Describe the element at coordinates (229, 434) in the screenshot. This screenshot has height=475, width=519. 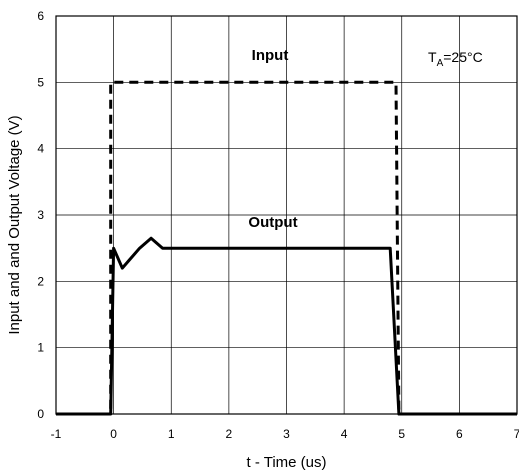
I see `x-tick-label: 2` at that location.